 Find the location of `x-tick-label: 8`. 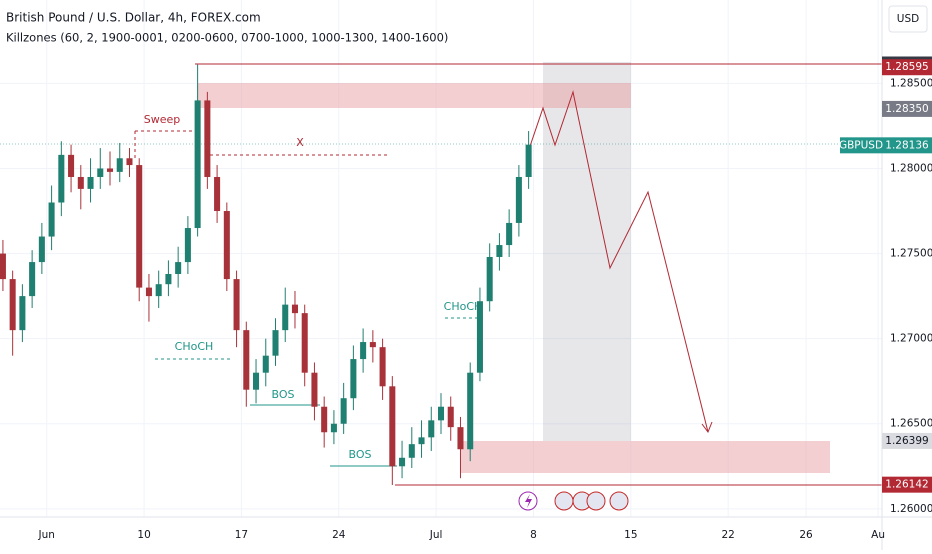

x-tick-label: 8 is located at coordinates (533, 535).